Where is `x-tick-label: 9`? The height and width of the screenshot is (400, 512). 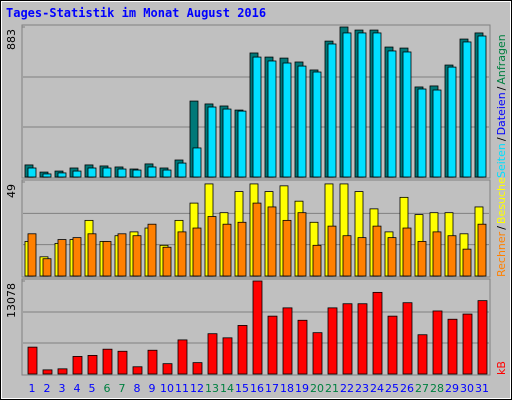 x-tick-label: 9 is located at coordinates (152, 388).